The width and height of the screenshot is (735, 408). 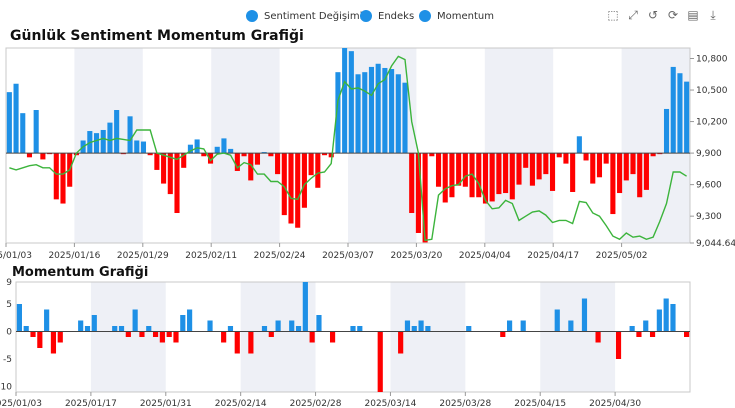 What do you see at coordinates (613, 15) in the screenshot?
I see `zoom-select-icon: ⬚` at bounding box center [613, 15].